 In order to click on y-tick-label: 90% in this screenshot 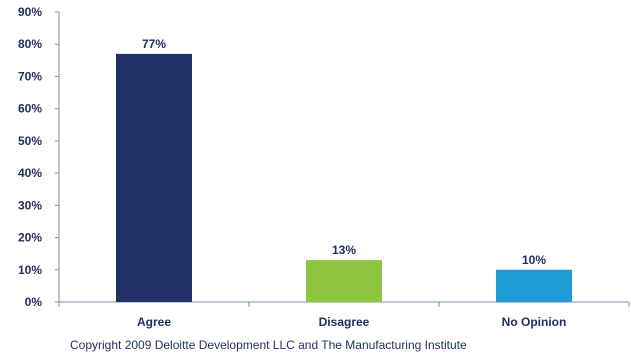, I will do `click(30, 12)`.